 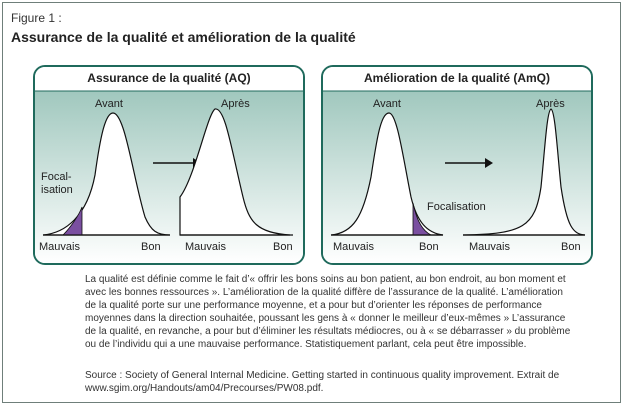 I want to click on focus-label-line2: isation, so click(x=57, y=190).